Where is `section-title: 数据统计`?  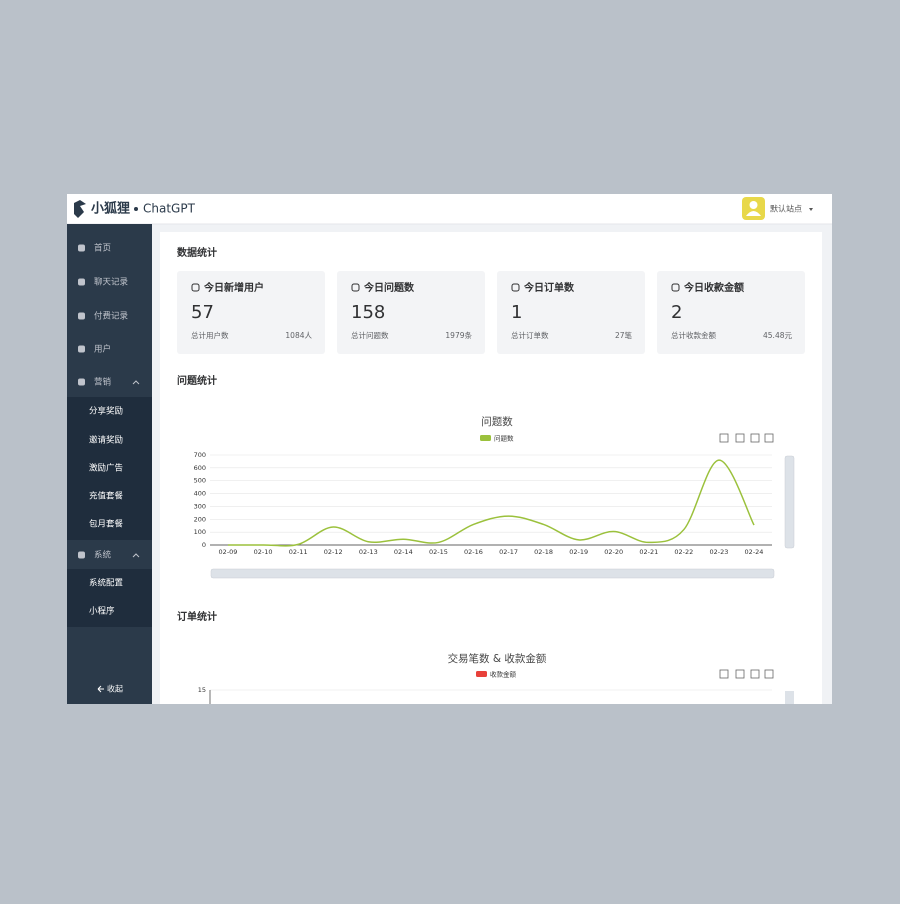
section-title: 数据统计 is located at coordinates (197, 252).